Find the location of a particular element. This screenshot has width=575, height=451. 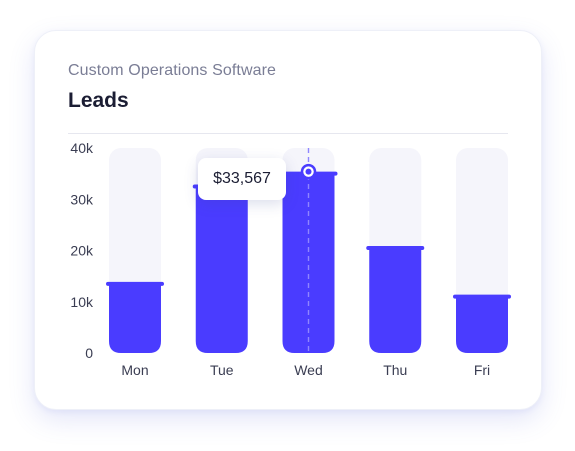

y-tick-label: 20k is located at coordinates (82, 251).